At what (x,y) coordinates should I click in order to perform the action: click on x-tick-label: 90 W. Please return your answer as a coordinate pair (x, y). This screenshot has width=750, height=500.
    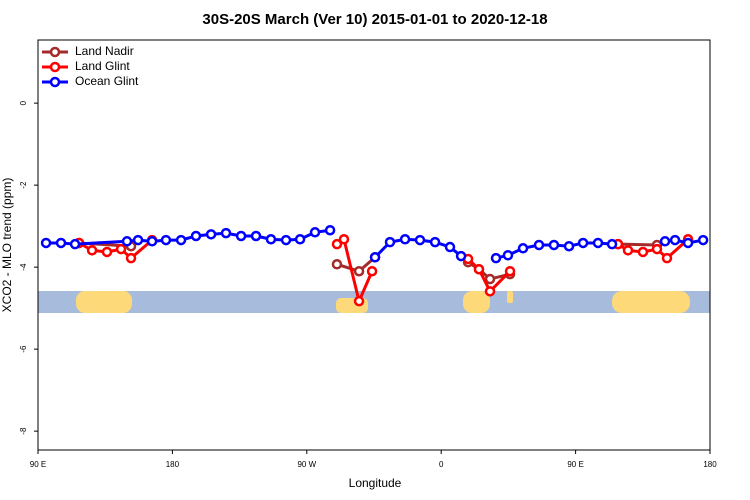
    Looking at the image, I should click on (306, 464).